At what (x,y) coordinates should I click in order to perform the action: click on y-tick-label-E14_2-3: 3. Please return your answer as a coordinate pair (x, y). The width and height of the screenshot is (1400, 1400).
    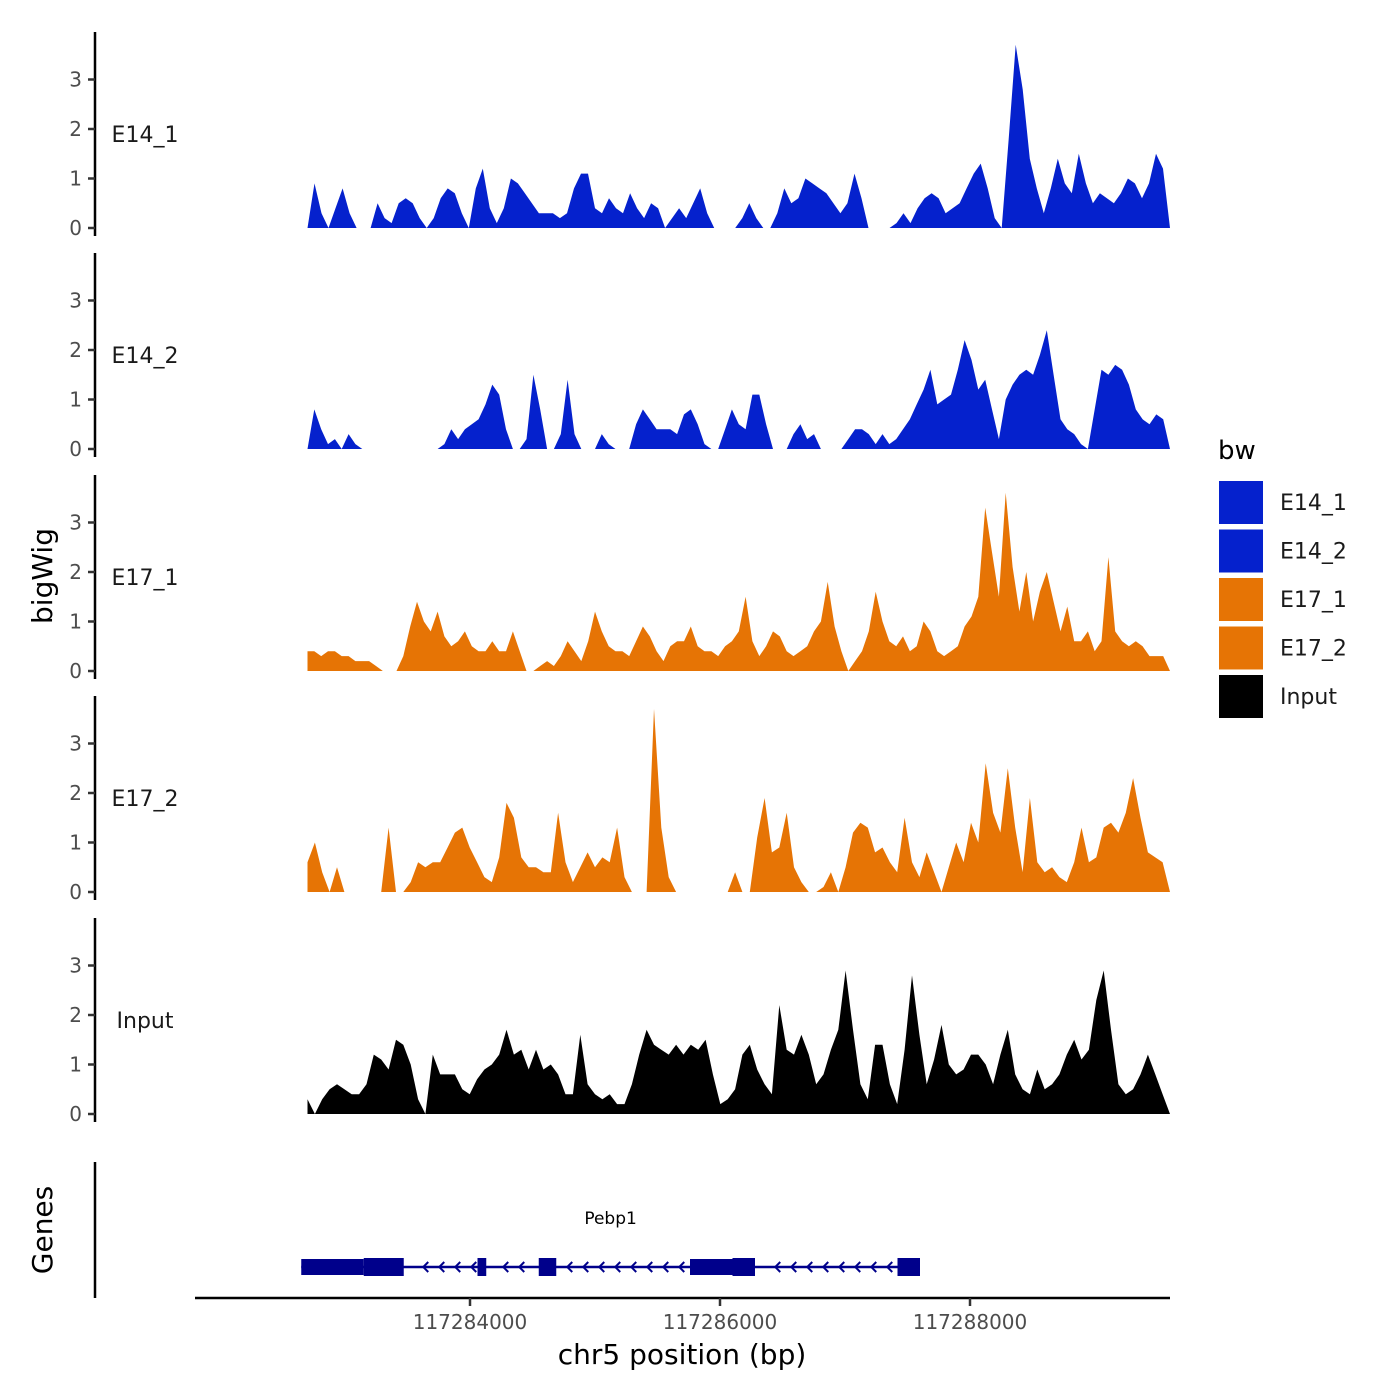
    Looking at the image, I should click on (75, 301).